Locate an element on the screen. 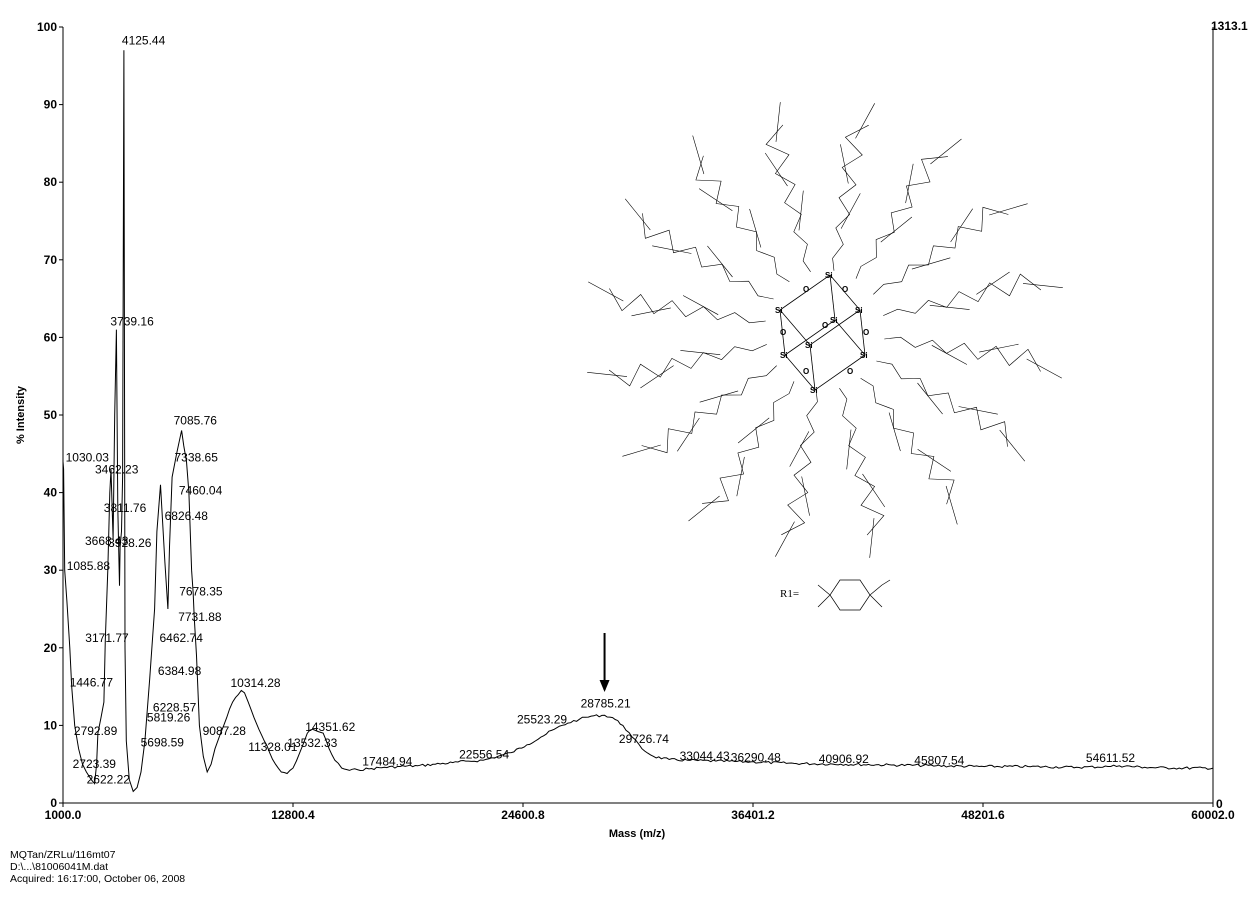  x-tick-label: 24600.8 is located at coordinates (523, 815).